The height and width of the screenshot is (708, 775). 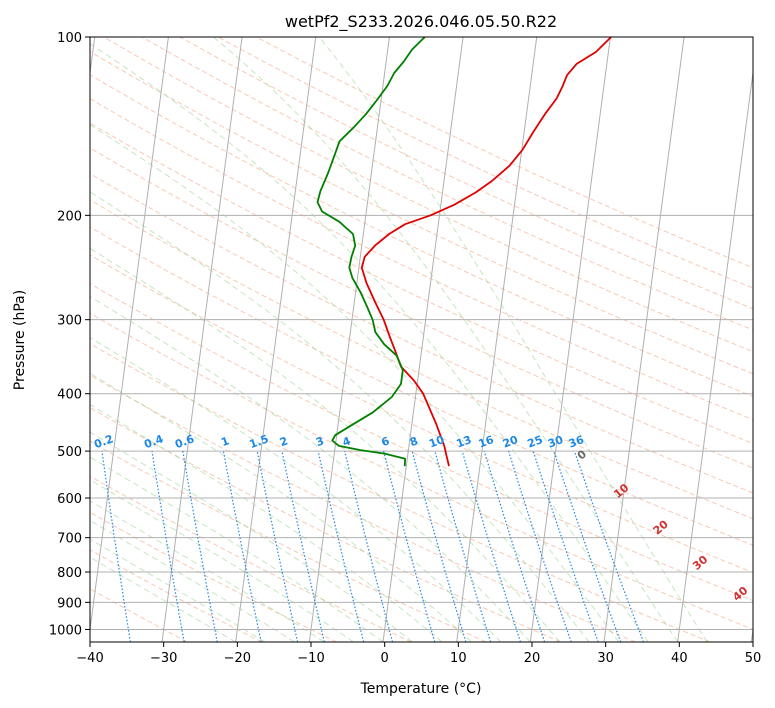 What do you see at coordinates (532, 658) in the screenshot?
I see `x-tick-label: 20` at bounding box center [532, 658].